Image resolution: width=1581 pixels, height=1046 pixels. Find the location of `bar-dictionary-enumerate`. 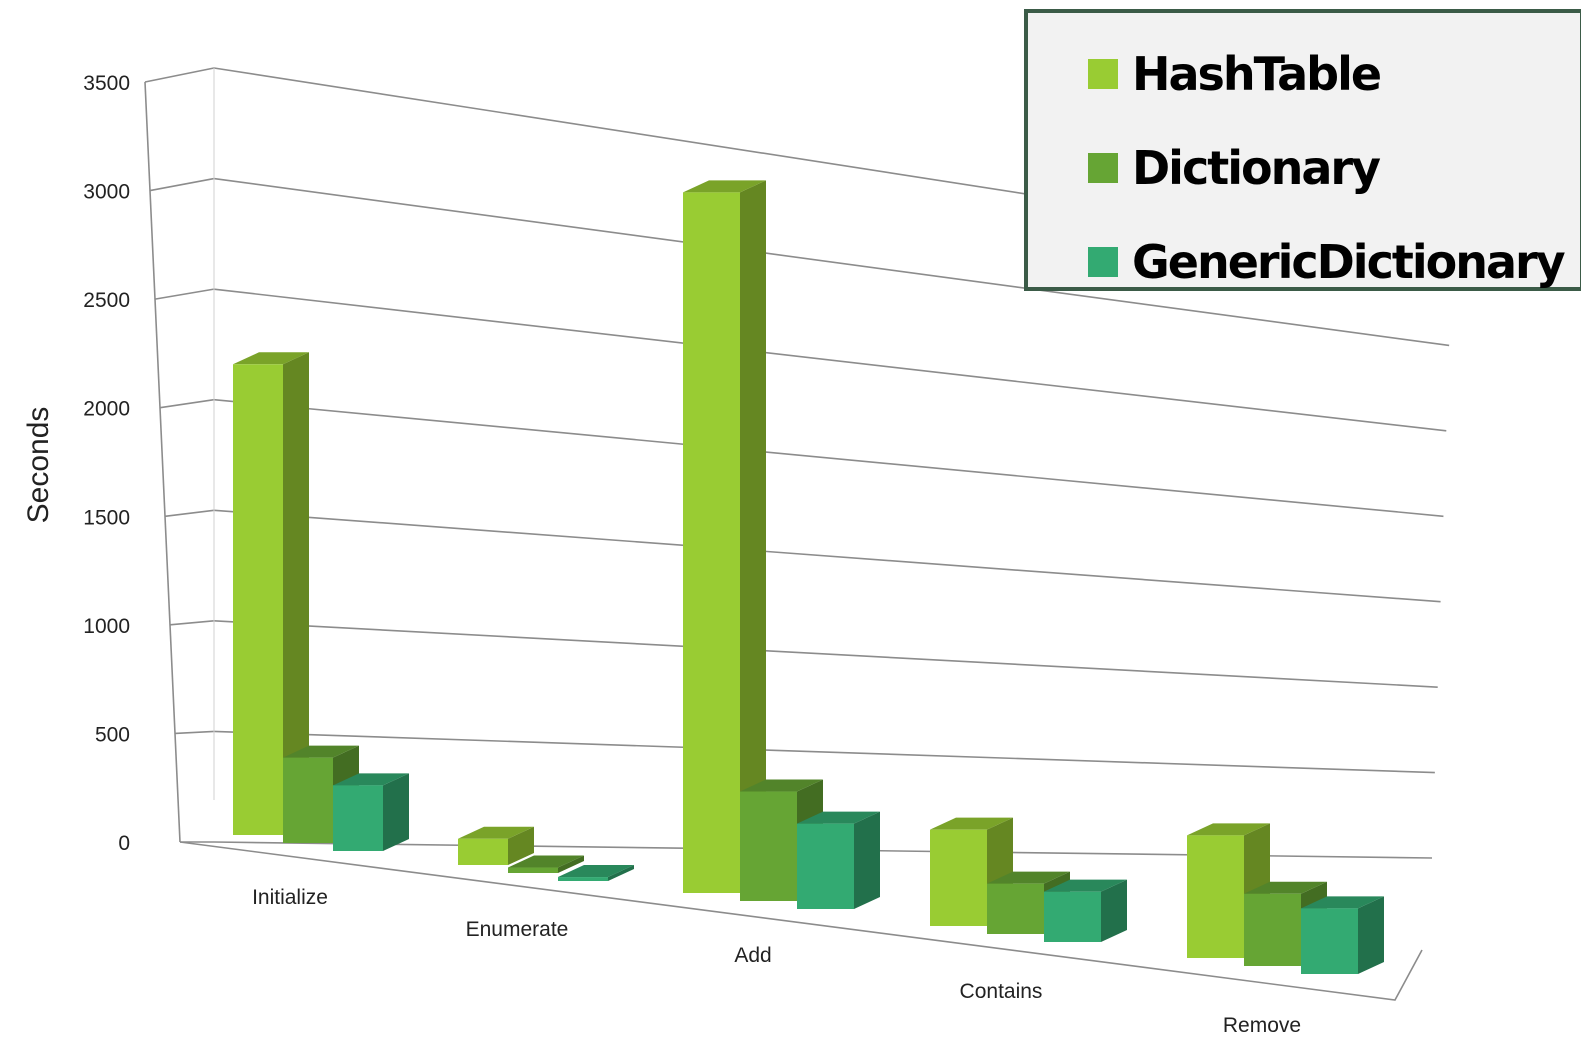

bar-dictionary-enumerate is located at coordinates (546, 864).